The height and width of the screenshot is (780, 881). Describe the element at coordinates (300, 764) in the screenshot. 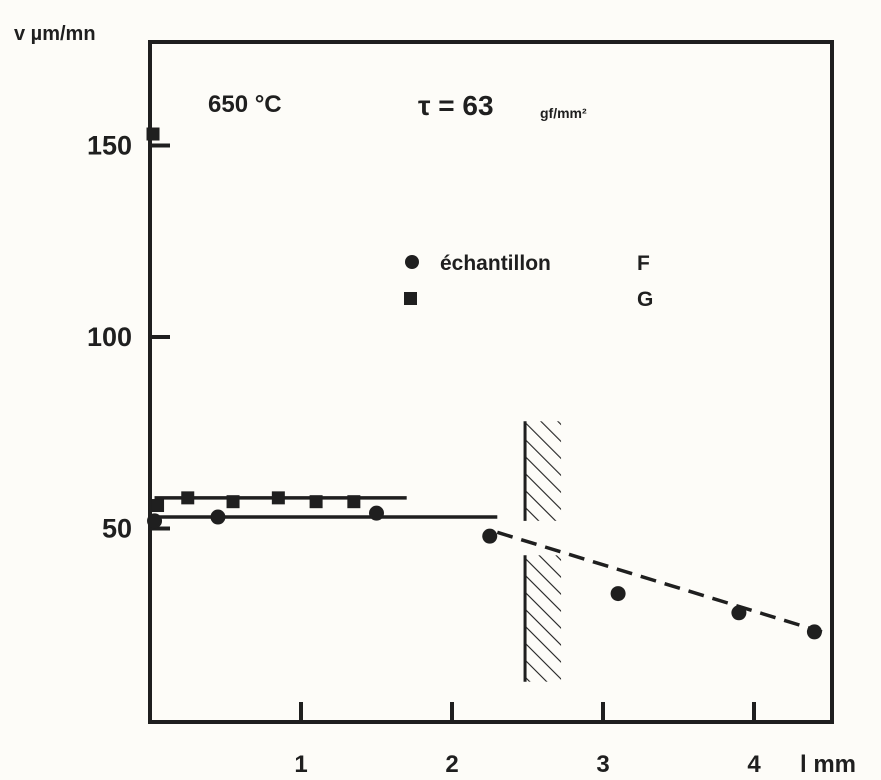

I see `x-tick-label: 1` at that location.